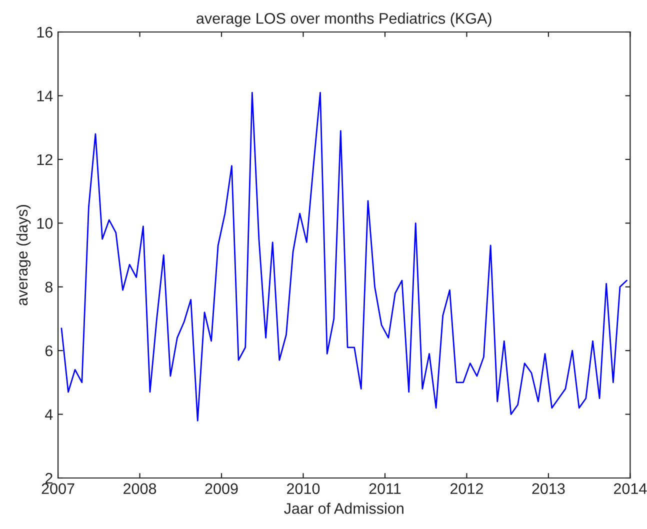  What do you see at coordinates (45, 96) in the screenshot?
I see `y-tick-label: 14` at bounding box center [45, 96].